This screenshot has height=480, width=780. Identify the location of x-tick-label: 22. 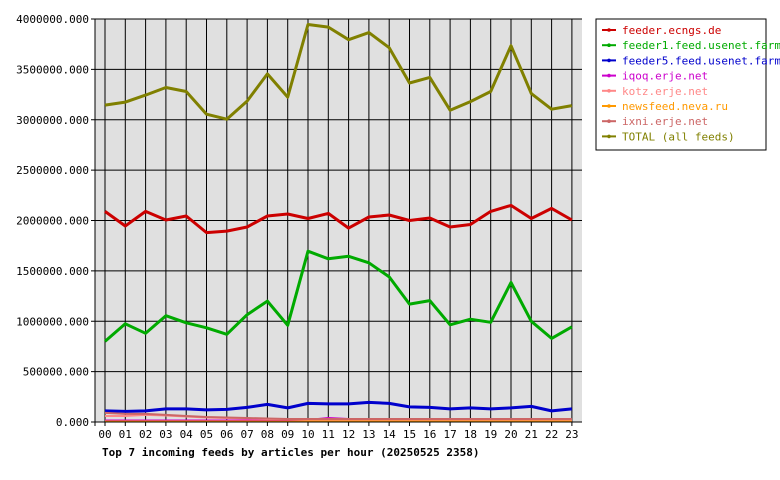
(551, 434).